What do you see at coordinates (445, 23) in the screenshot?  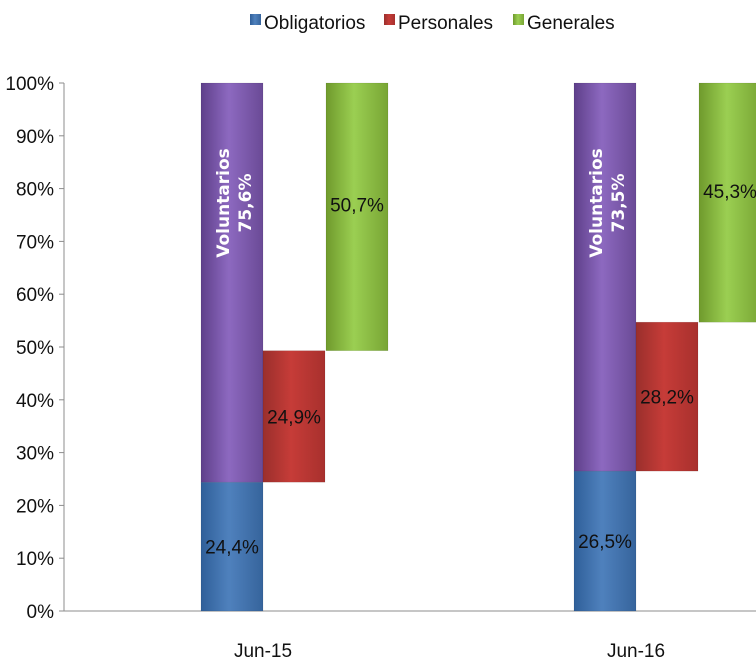 I see `legend-label-personales: Personales` at bounding box center [445, 23].